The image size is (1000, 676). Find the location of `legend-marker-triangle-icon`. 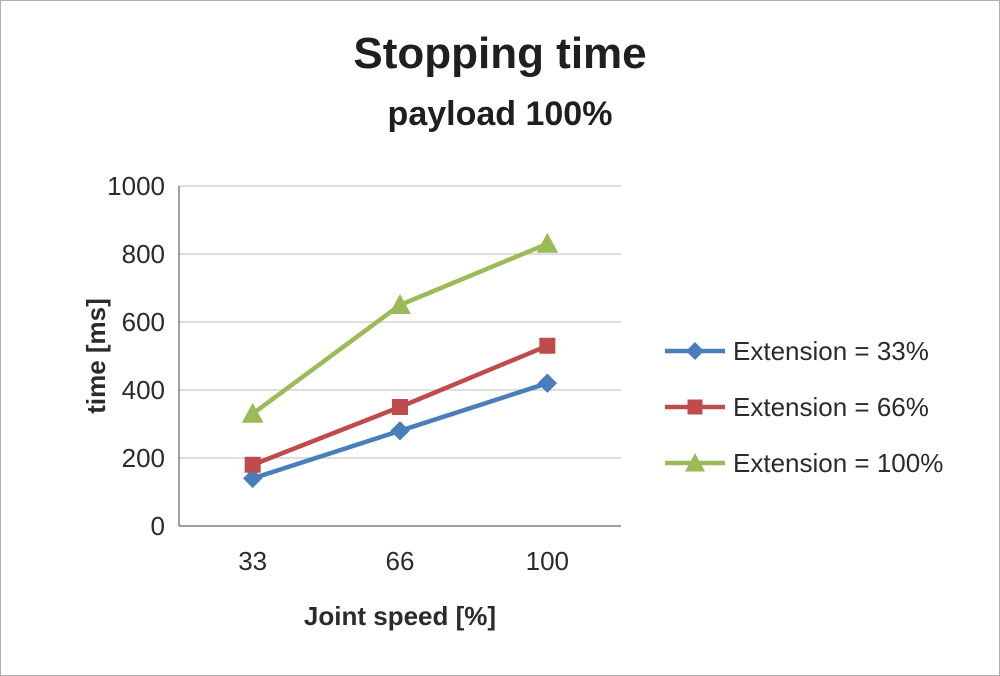

legend-marker-triangle-icon is located at coordinates (695, 462).